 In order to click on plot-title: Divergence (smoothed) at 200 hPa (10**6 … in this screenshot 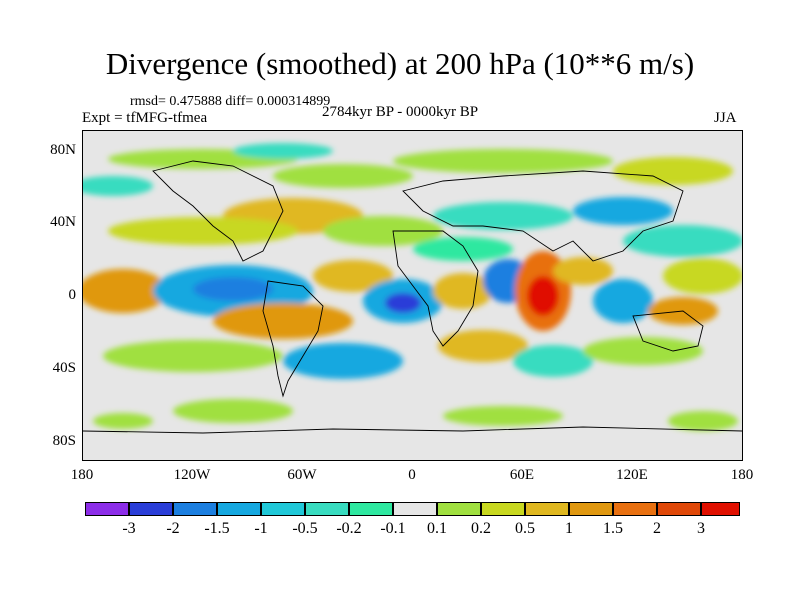, I will do `click(400, 63)`.